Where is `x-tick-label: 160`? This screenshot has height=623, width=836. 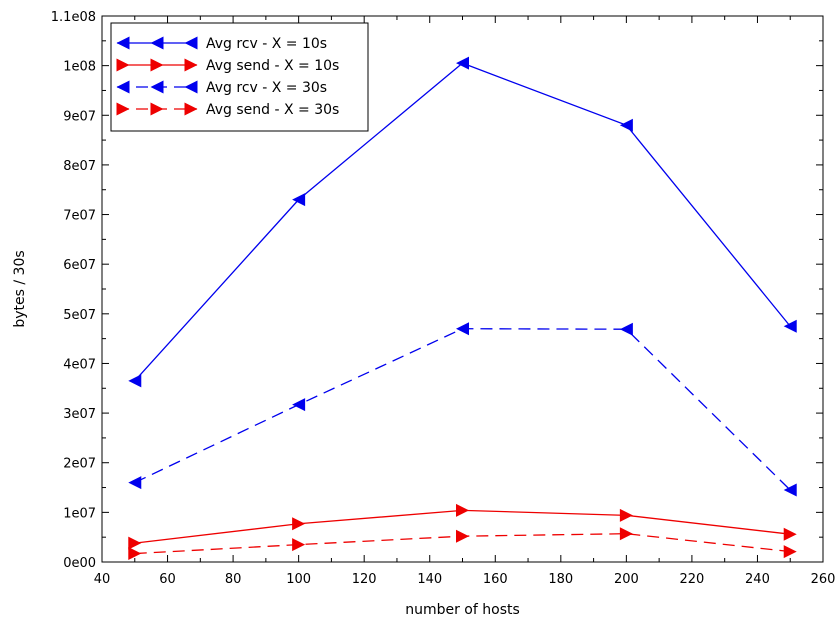
x-tick-label: 160 is located at coordinates (495, 579).